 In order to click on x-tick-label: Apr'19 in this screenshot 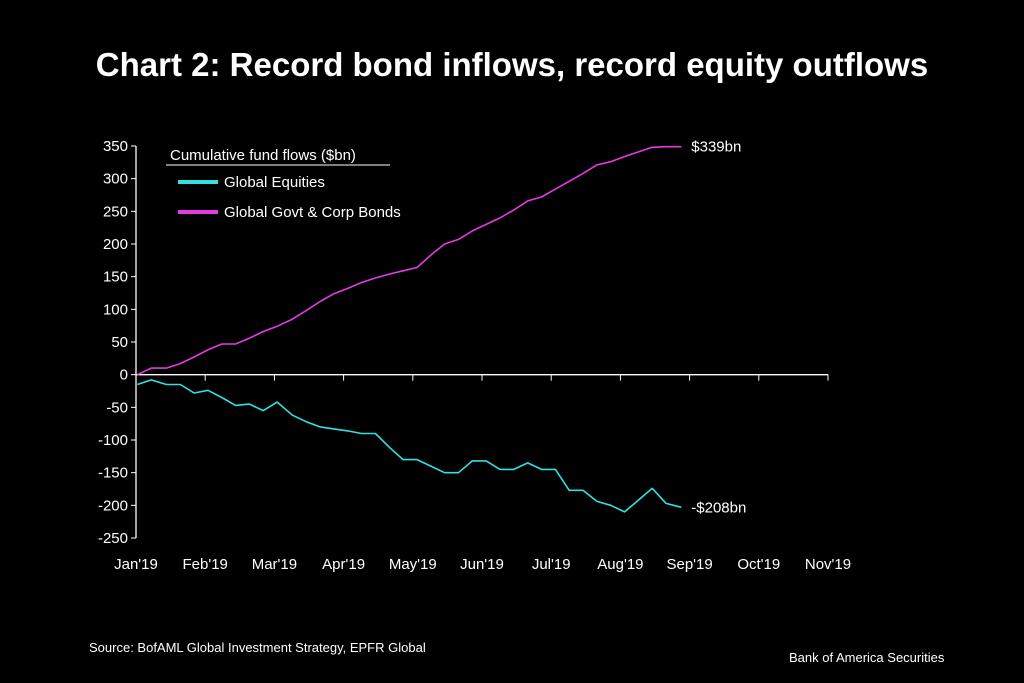, I will do `click(343, 564)`.